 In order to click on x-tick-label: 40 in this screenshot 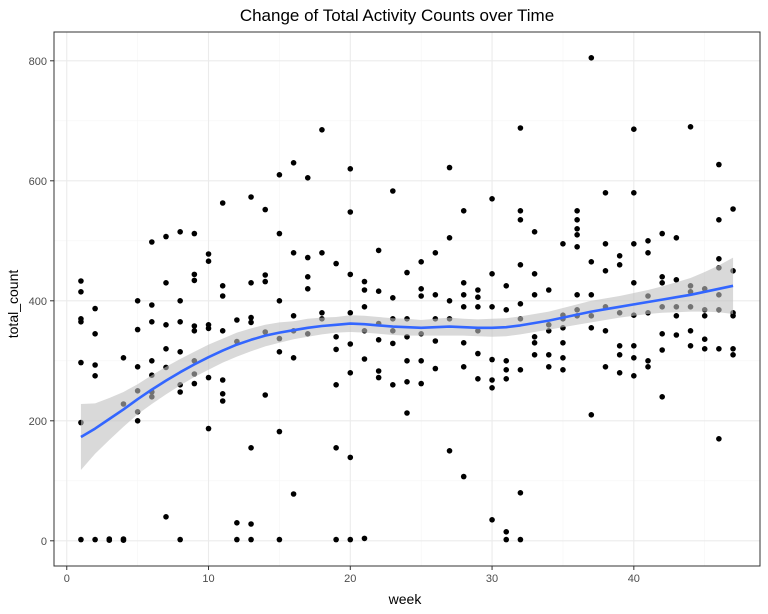, I will do `click(634, 579)`.